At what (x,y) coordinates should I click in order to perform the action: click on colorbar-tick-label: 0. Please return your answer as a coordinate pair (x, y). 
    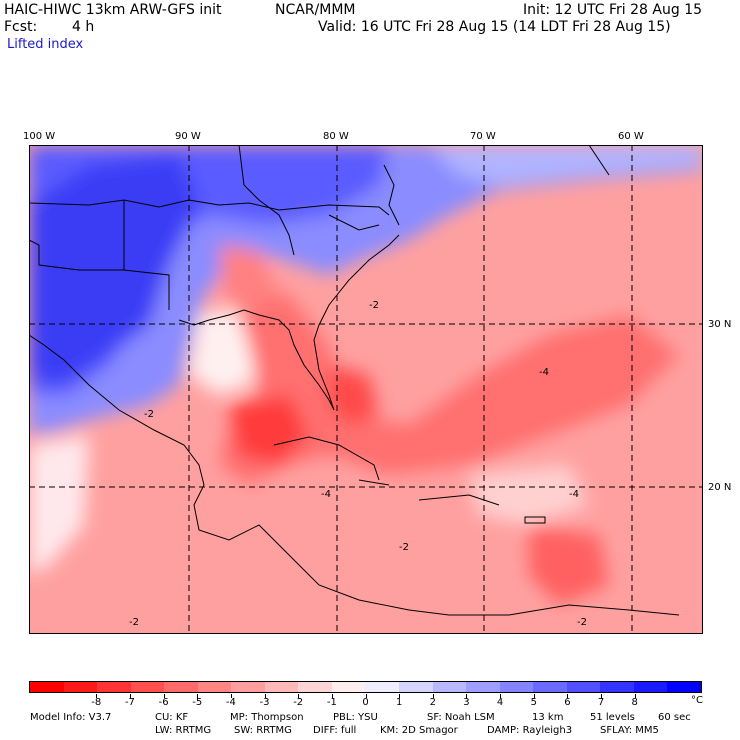
    Looking at the image, I should click on (365, 702).